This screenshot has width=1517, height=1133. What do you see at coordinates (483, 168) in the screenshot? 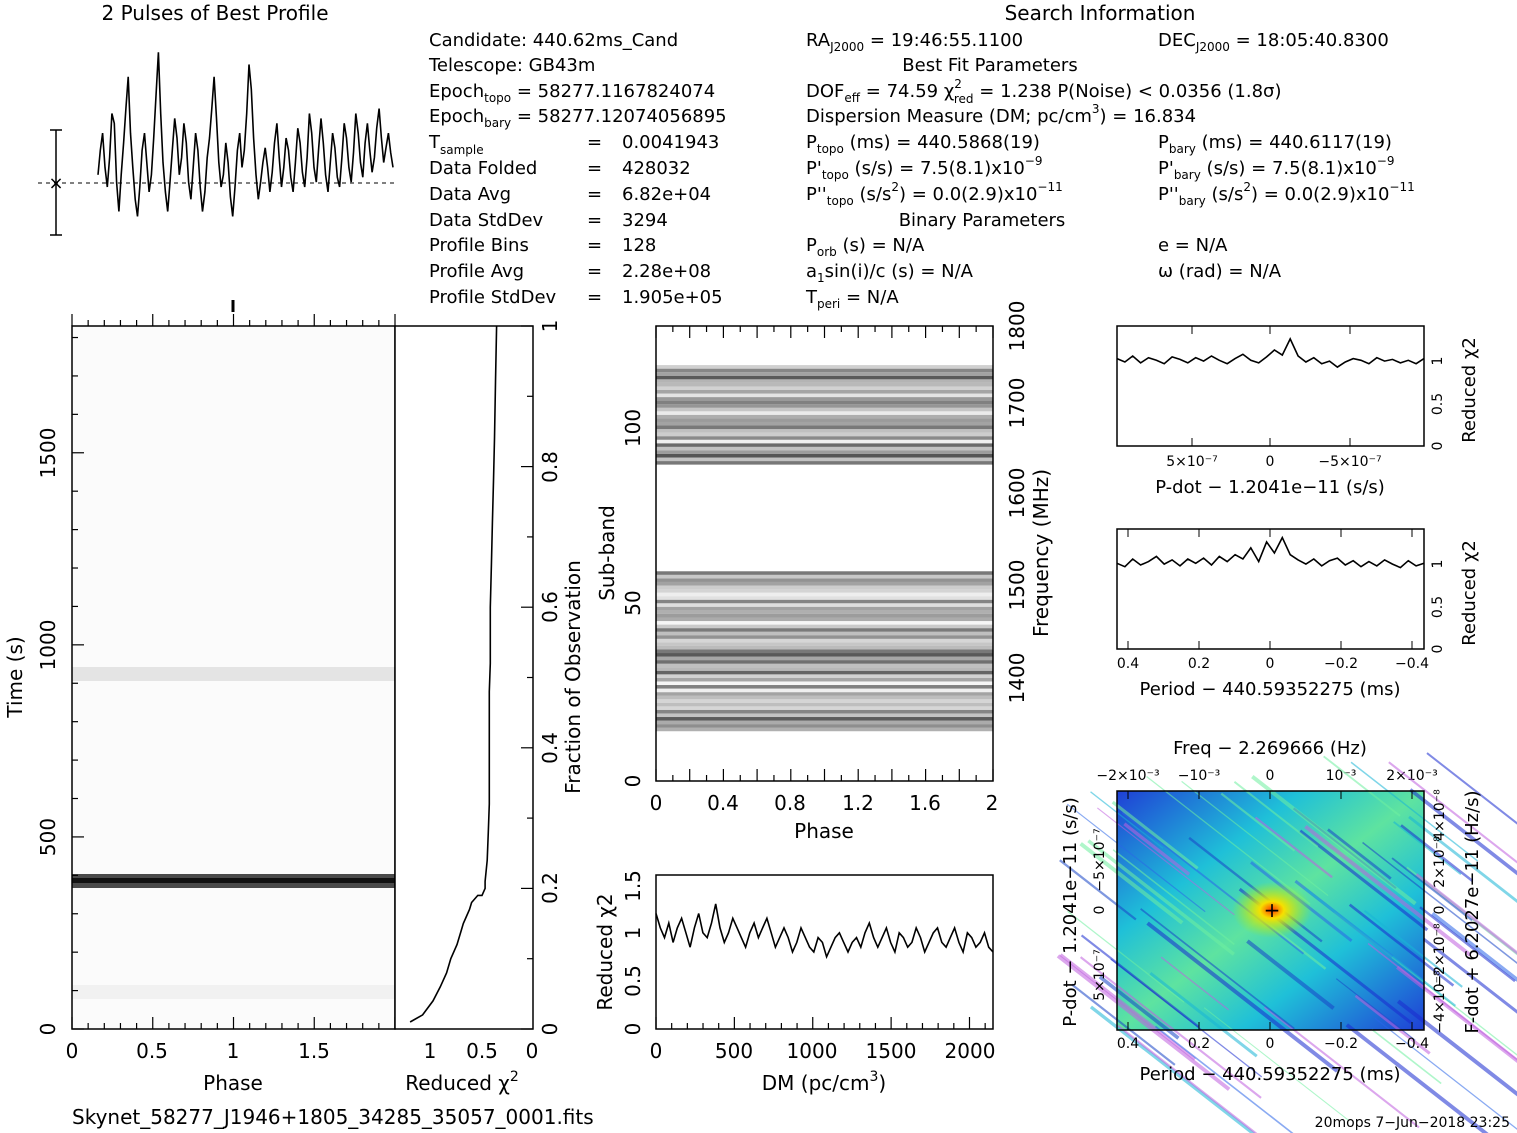
I see `folded-label: Data Folded` at bounding box center [483, 168].